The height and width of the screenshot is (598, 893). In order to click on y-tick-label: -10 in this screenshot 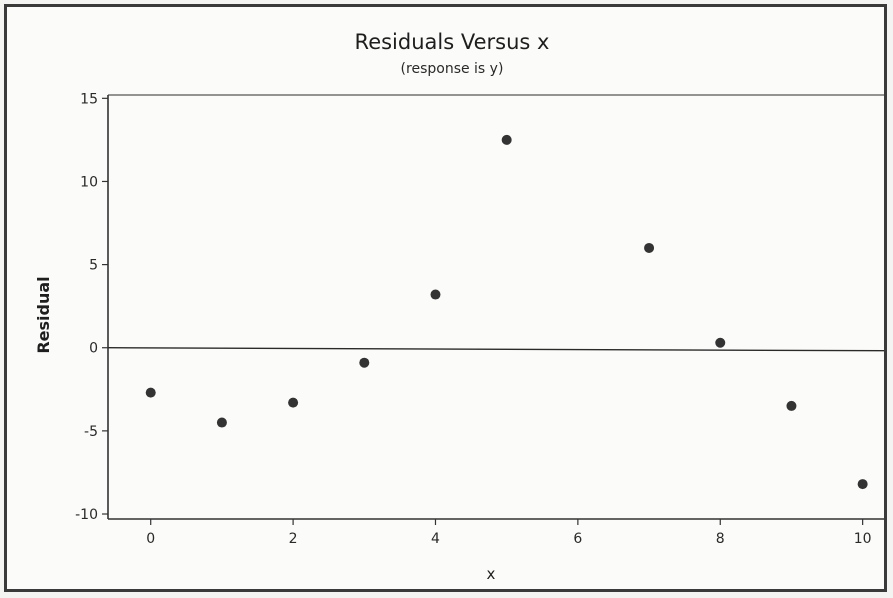, I will do `click(86, 515)`.